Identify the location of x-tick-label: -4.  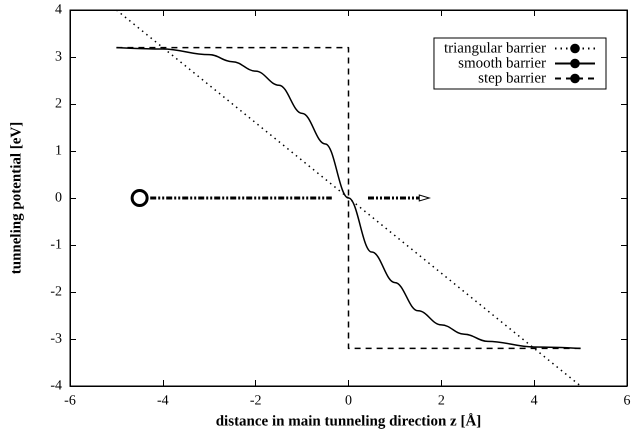
(162, 401).